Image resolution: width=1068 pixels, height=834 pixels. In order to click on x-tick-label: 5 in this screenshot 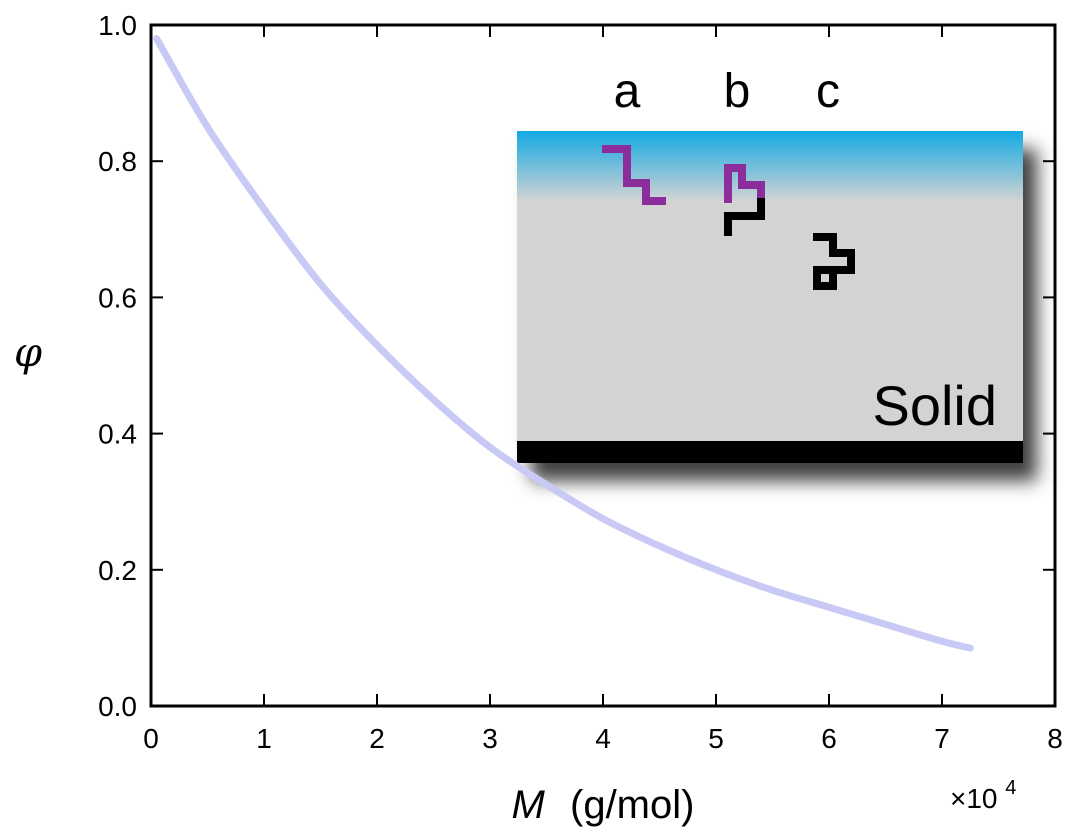, I will do `click(716, 738)`.